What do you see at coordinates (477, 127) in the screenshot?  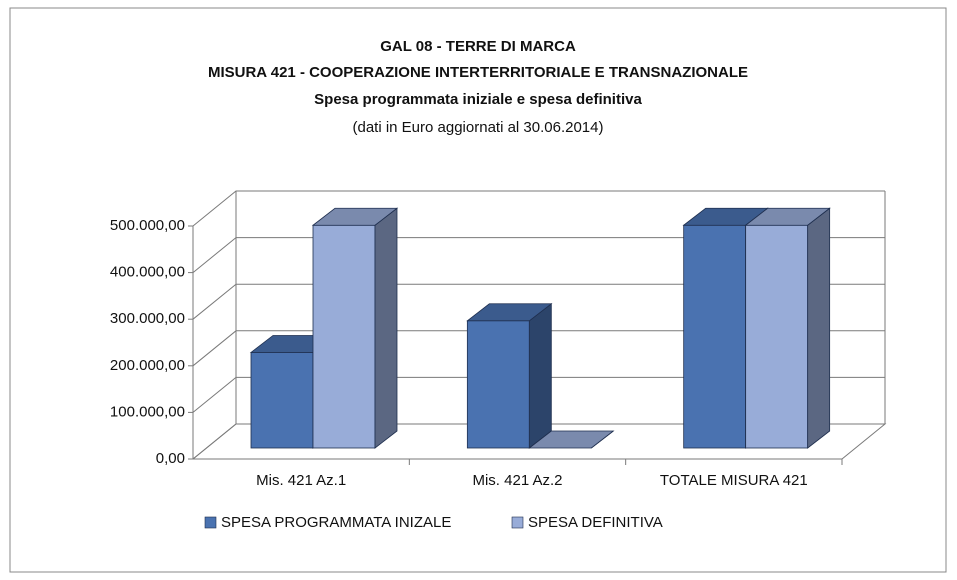 I see `chart-subtitle: (dati in Euro aggiornati al 30.06.2014)` at bounding box center [477, 127].